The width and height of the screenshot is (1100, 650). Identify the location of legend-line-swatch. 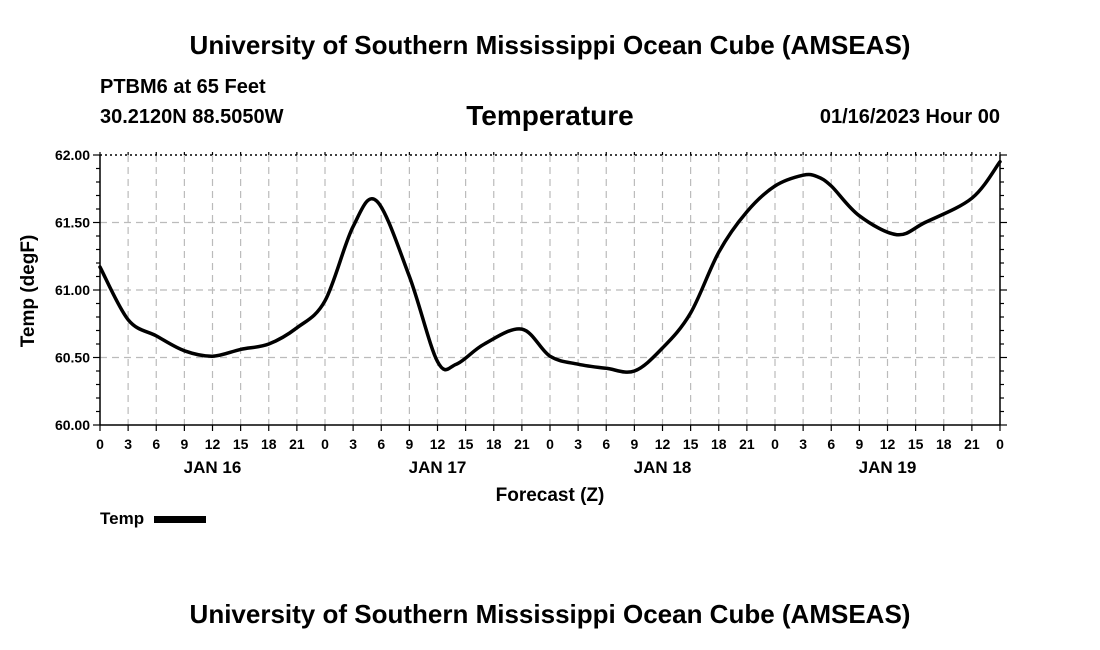
(180, 519).